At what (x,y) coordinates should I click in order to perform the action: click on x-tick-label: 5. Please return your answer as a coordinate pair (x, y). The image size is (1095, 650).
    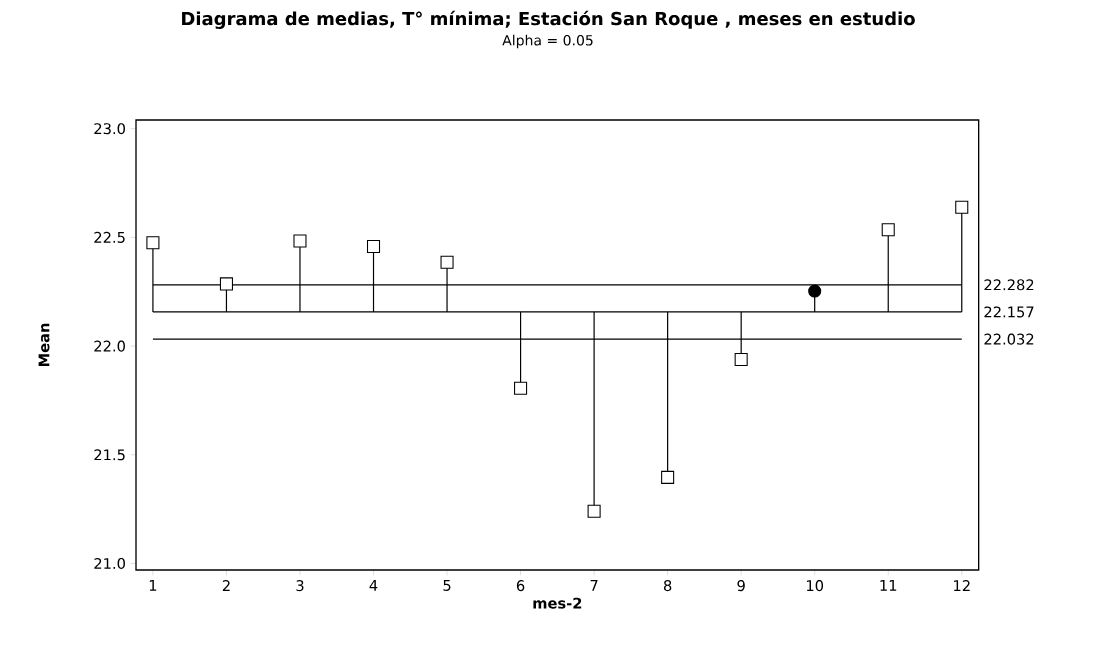
    Looking at the image, I should click on (447, 585).